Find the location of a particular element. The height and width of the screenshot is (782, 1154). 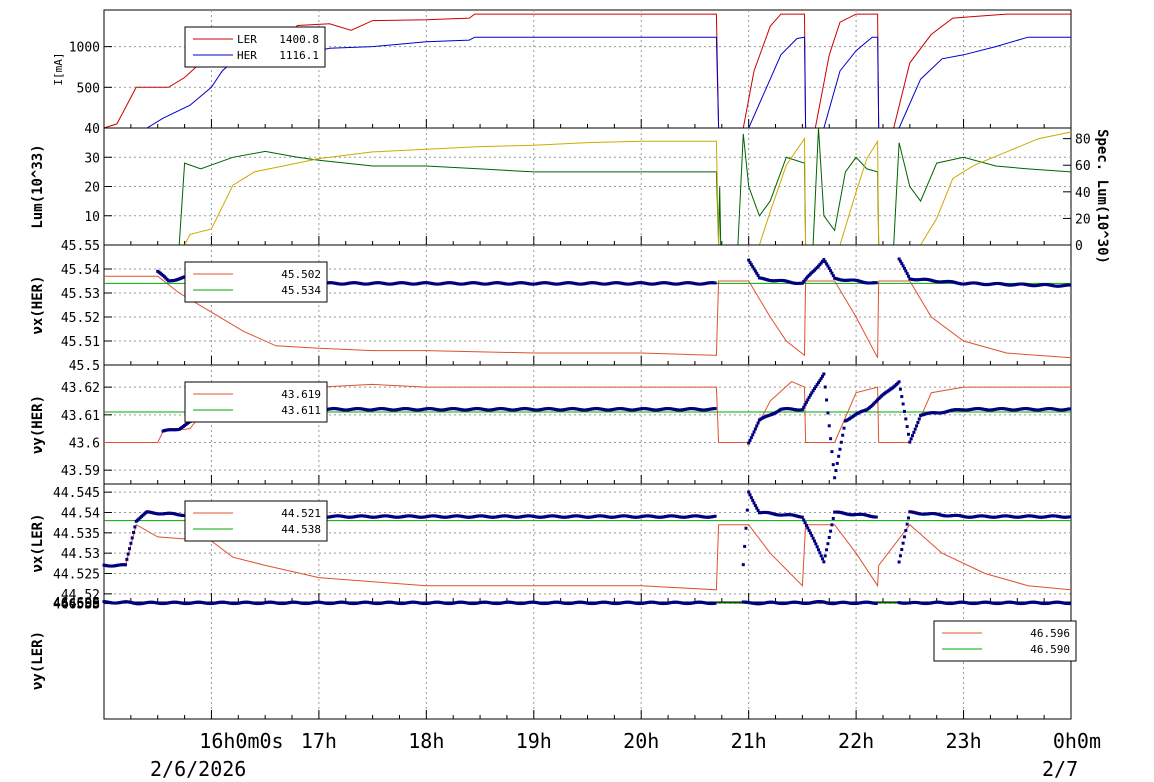

setpoint-line is located at coordinates (588, 557).